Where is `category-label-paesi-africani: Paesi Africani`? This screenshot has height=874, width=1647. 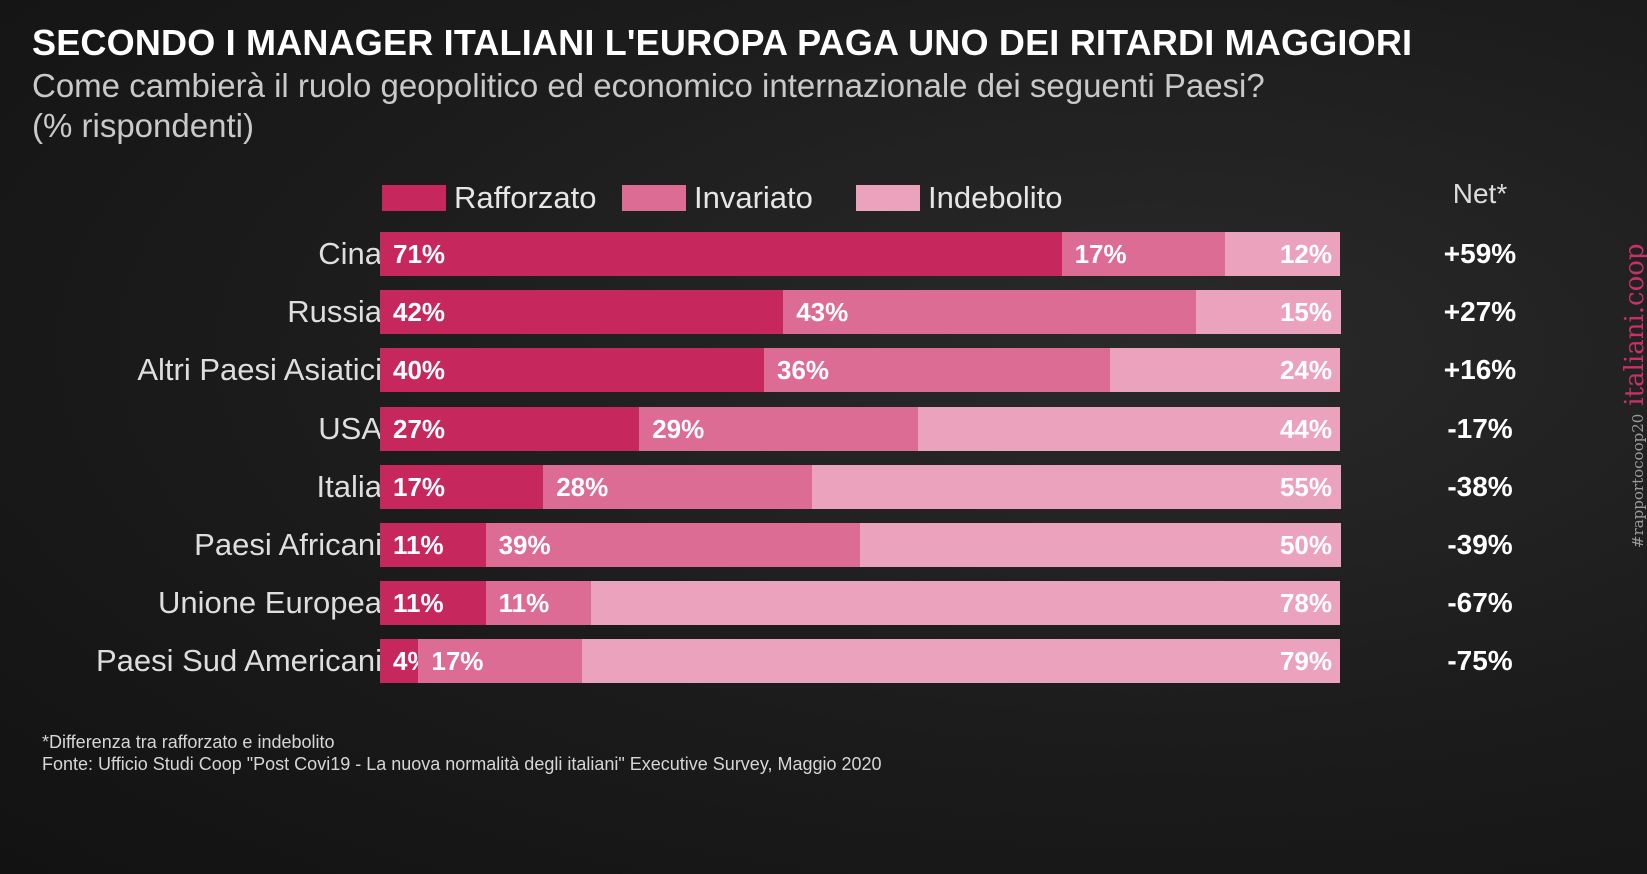
category-label-paesi-africani: Paesi Africani is located at coordinates (288, 544).